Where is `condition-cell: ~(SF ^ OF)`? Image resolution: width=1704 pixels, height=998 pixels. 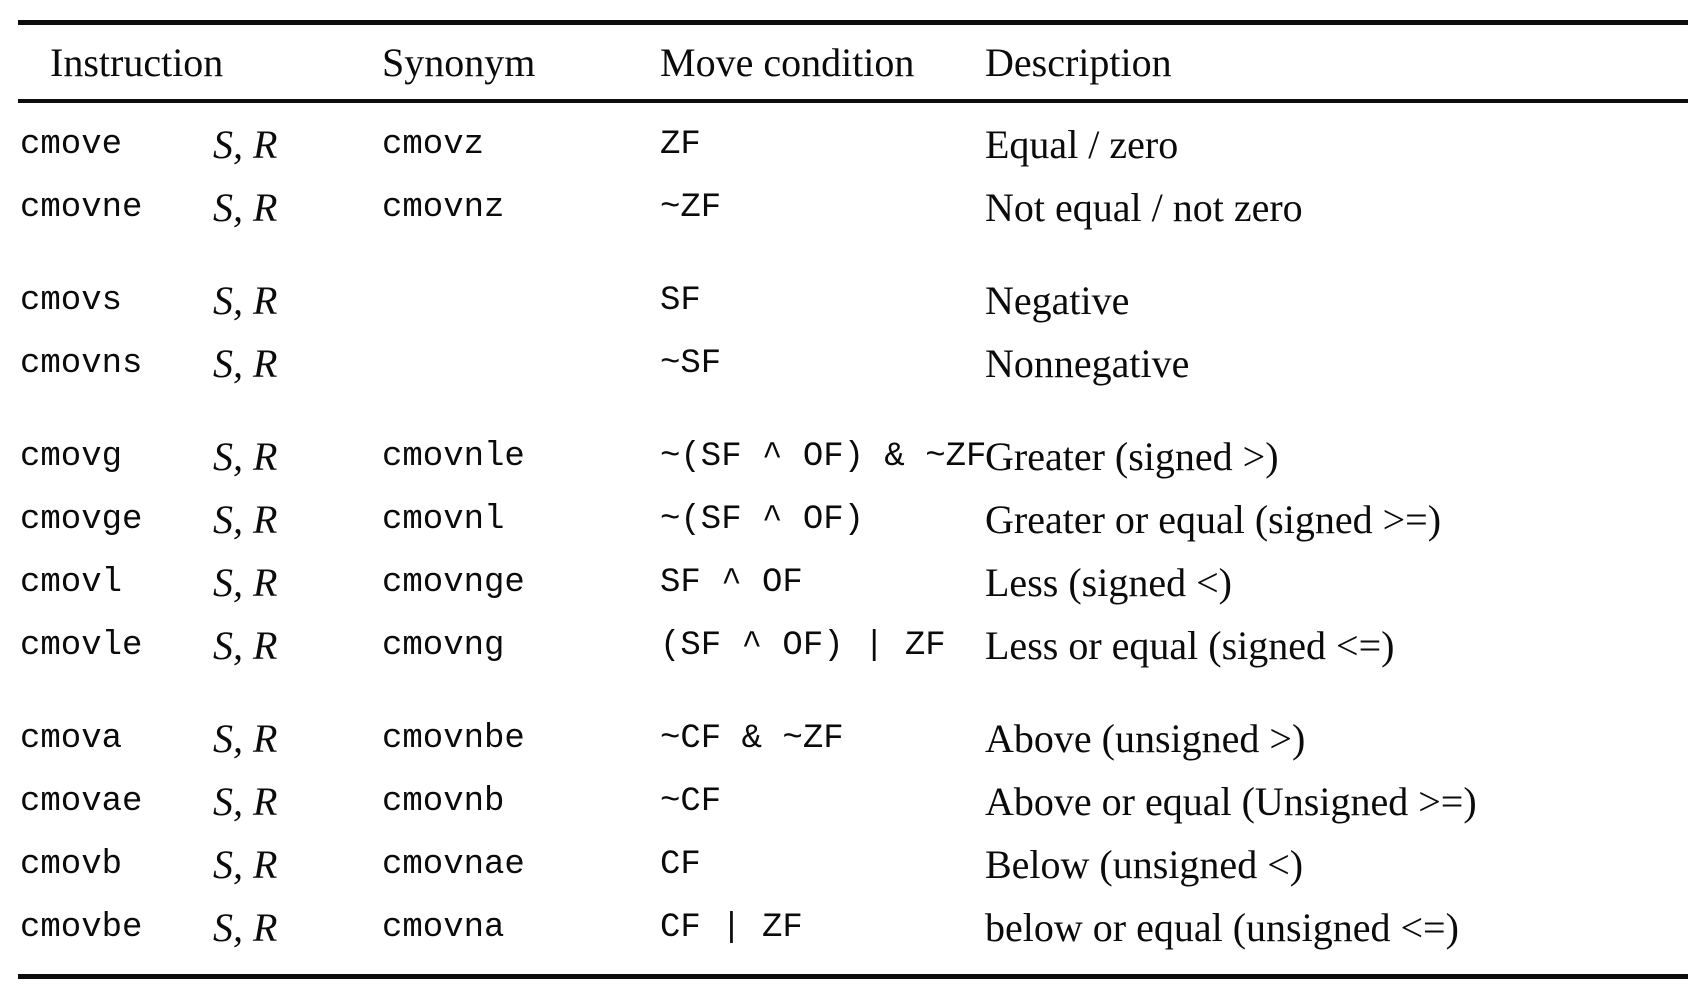 condition-cell: ~(SF ^ OF) is located at coordinates (762, 519).